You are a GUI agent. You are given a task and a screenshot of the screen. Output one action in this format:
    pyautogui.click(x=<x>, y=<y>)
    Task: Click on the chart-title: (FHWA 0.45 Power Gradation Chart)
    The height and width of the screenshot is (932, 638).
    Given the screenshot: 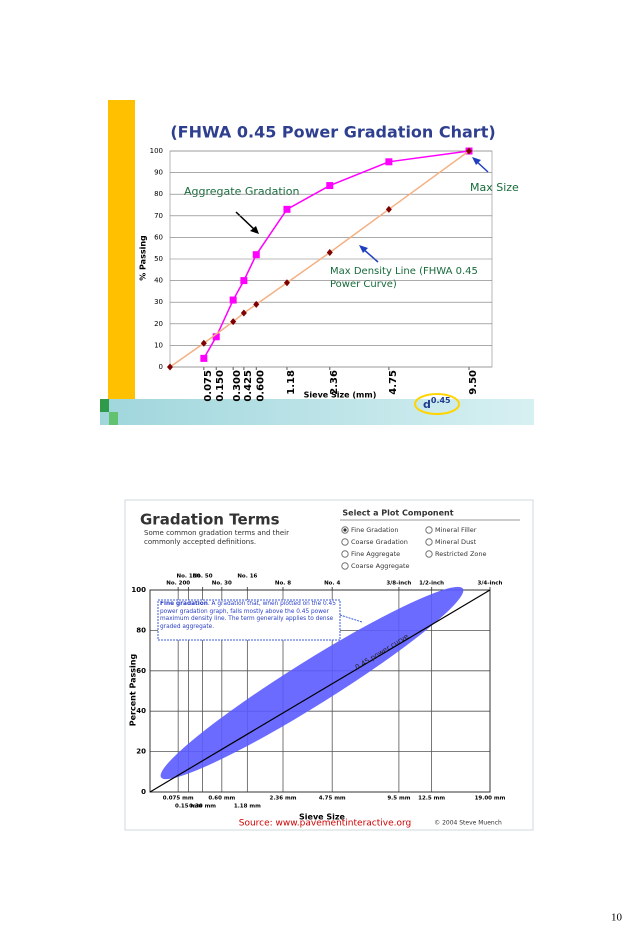 What is the action you would take?
    pyautogui.click(x=332, y=132)
    